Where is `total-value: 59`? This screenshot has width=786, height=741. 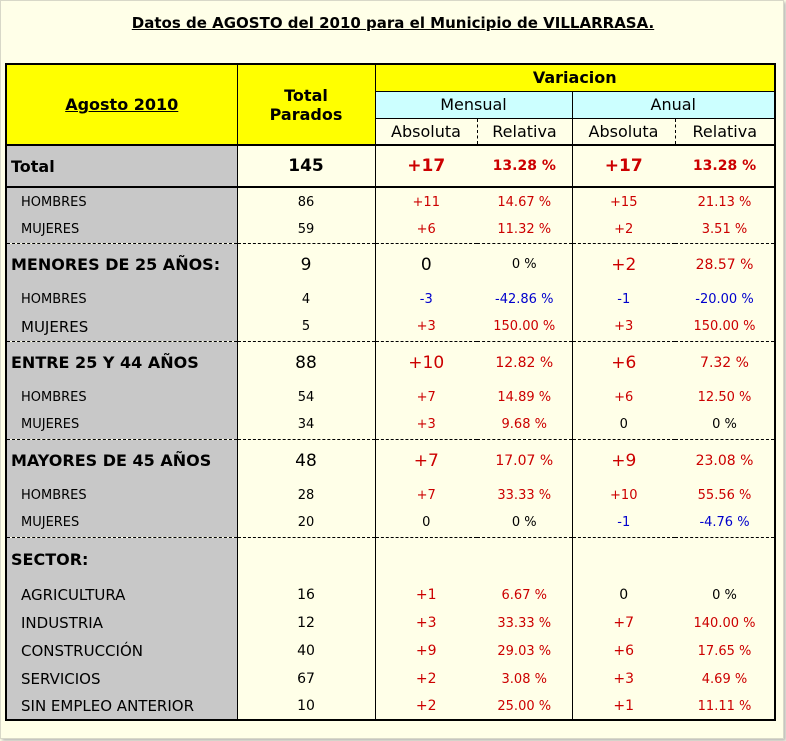 total-value: 59 is located at coordinates (306, 229).